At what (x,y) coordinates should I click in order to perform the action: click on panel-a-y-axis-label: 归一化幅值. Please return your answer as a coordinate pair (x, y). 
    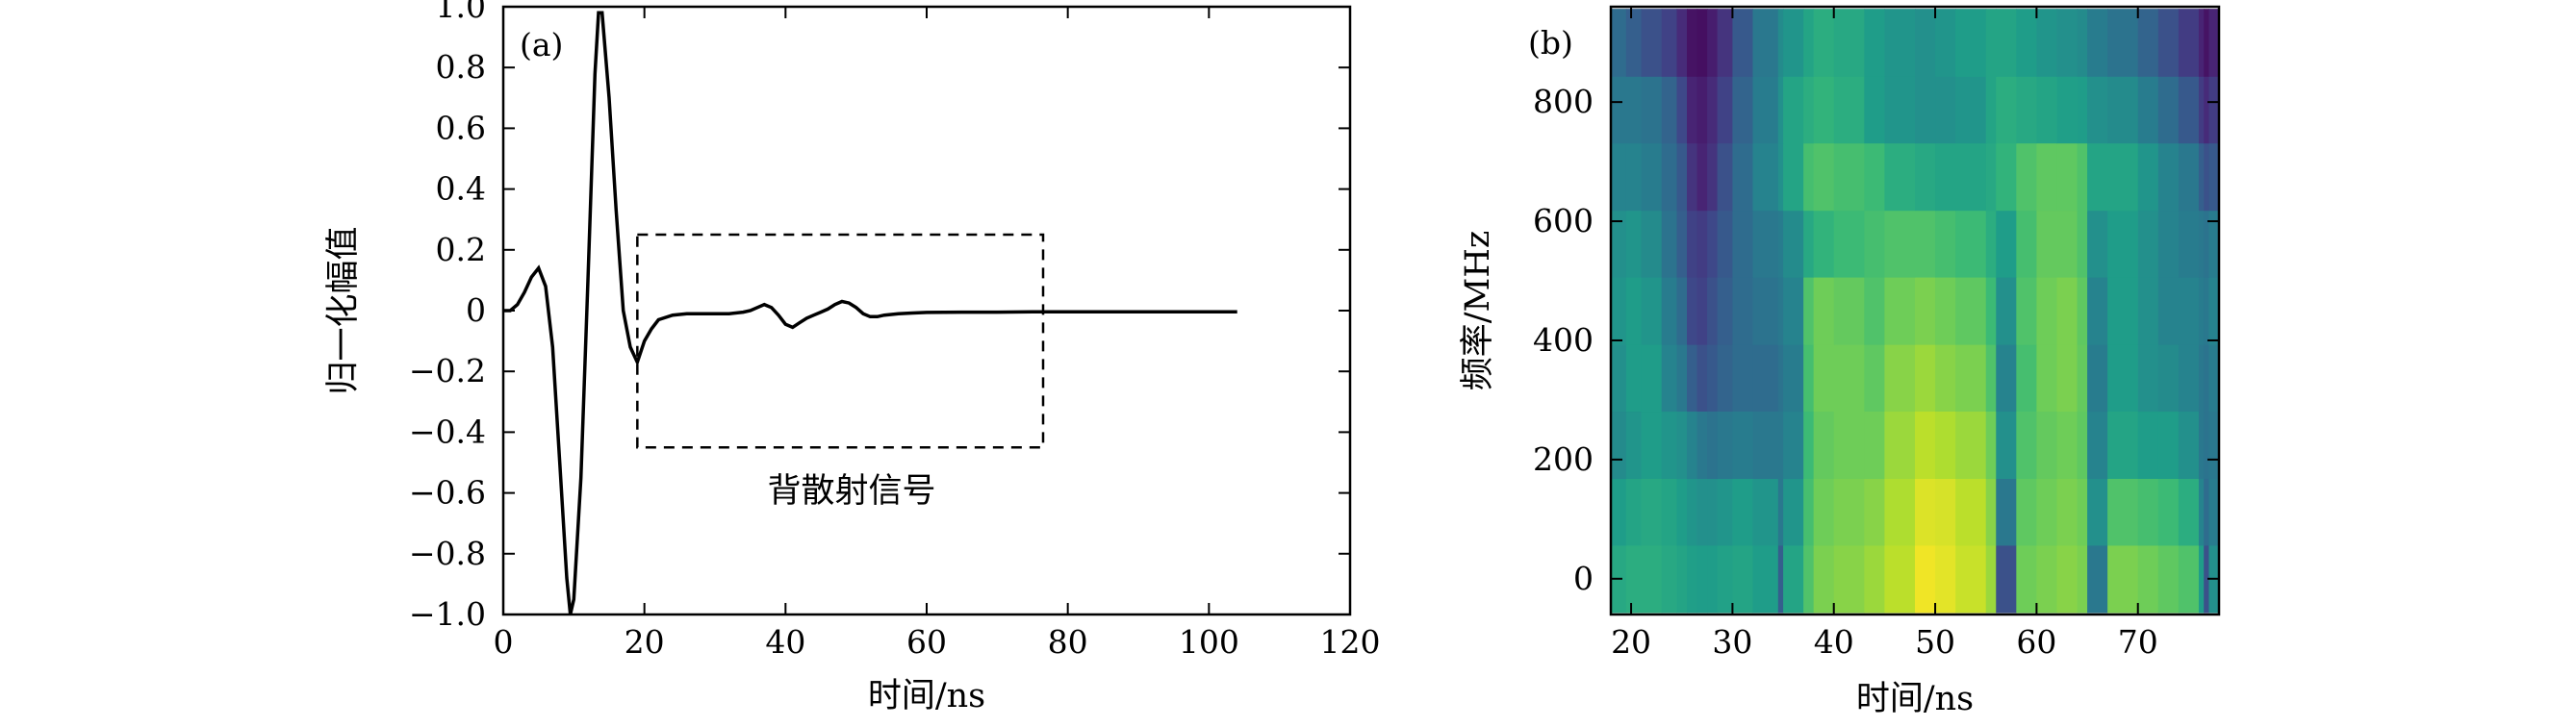
    Looking at the image, I should click on (343, 310).